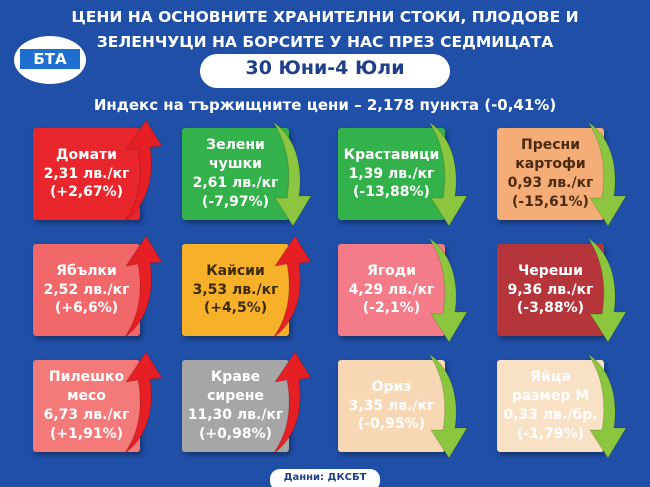  I want to click on card-change: (-15,61%), so click(550, 201).